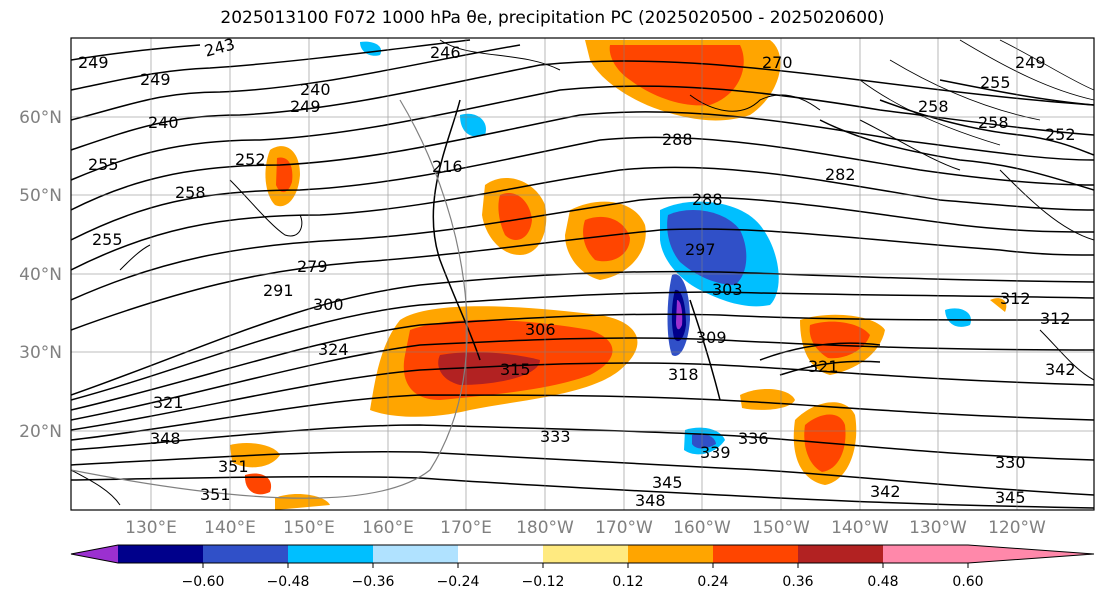 The image size is (1105, 603). Describe the element at coordinates (40, 432) in the screenshot. I see `lat-label: 20°N` at that location.